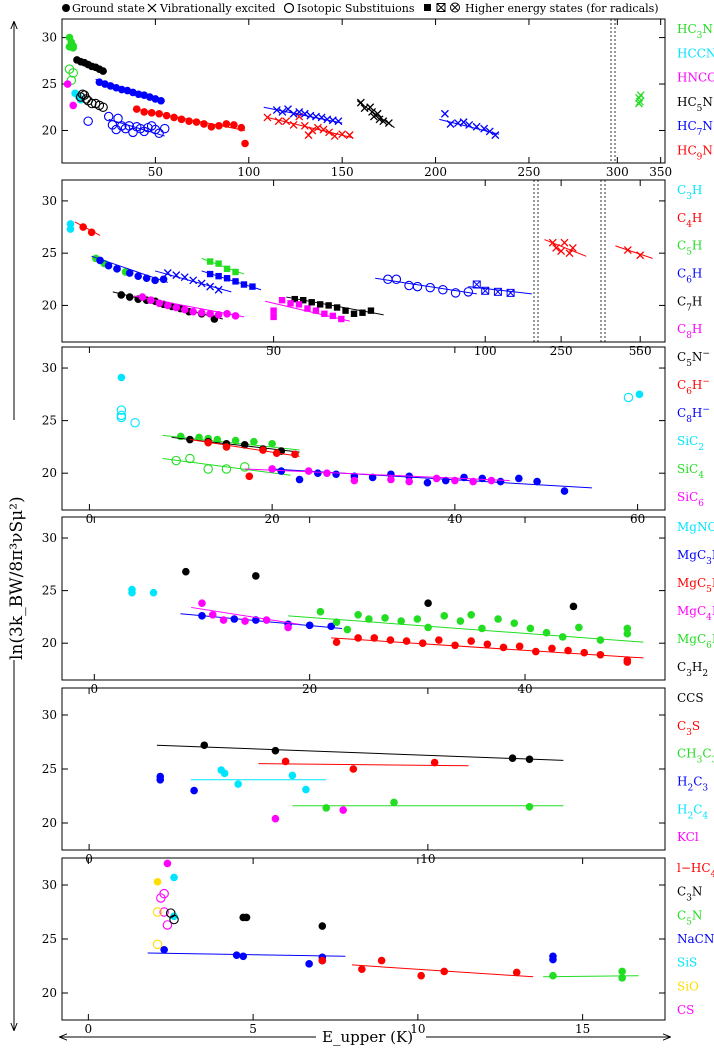 The image size is (714, 1048). Describe the element at coordinates (689, 303) in the screenshot. I see `species-label-C7H: C7H` at that location.